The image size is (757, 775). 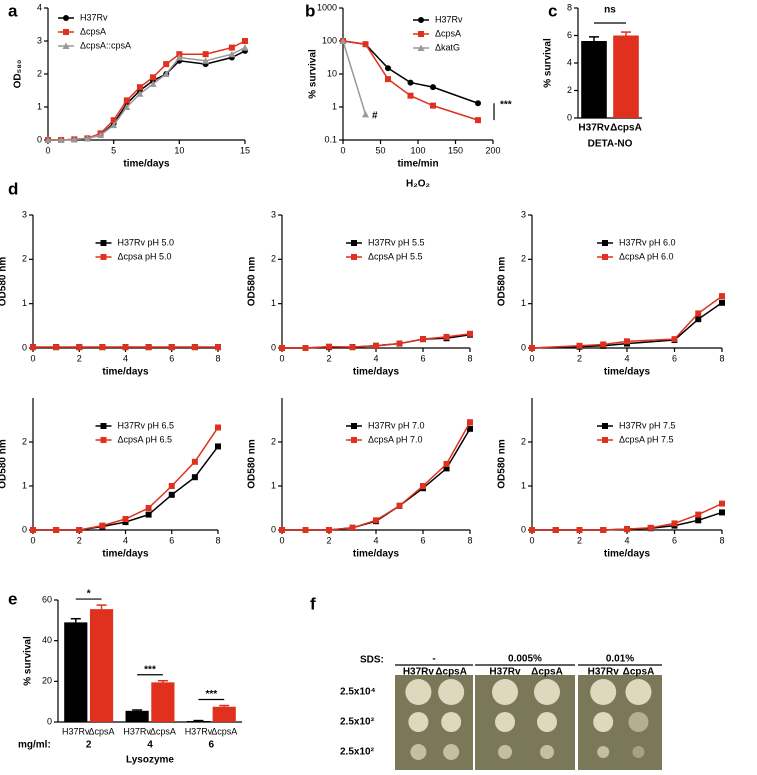 What do you see at coordinates (395, 256) in the screenshot?
I see `legend-label: ΔcpsA pH 5.5` at bounding box center [395, 256].